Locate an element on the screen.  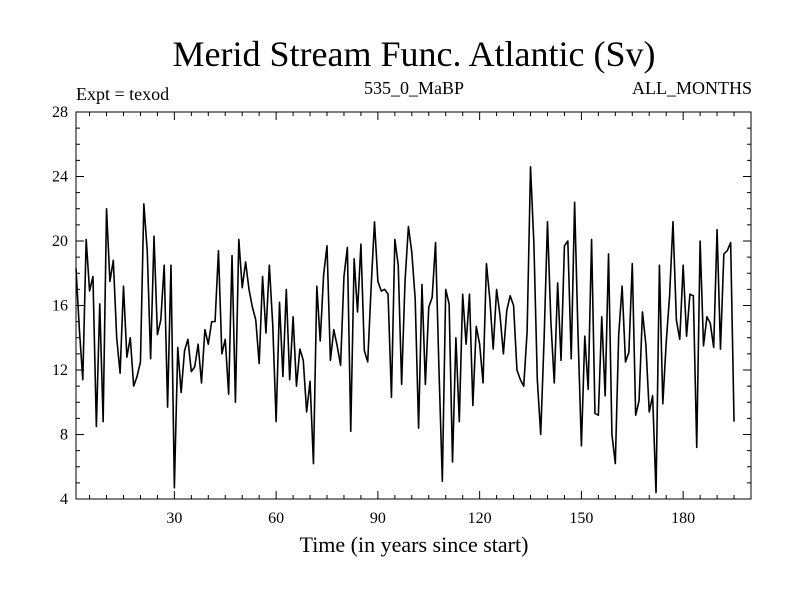
x-tick-label: 30 is located at coordinates (174, 518).